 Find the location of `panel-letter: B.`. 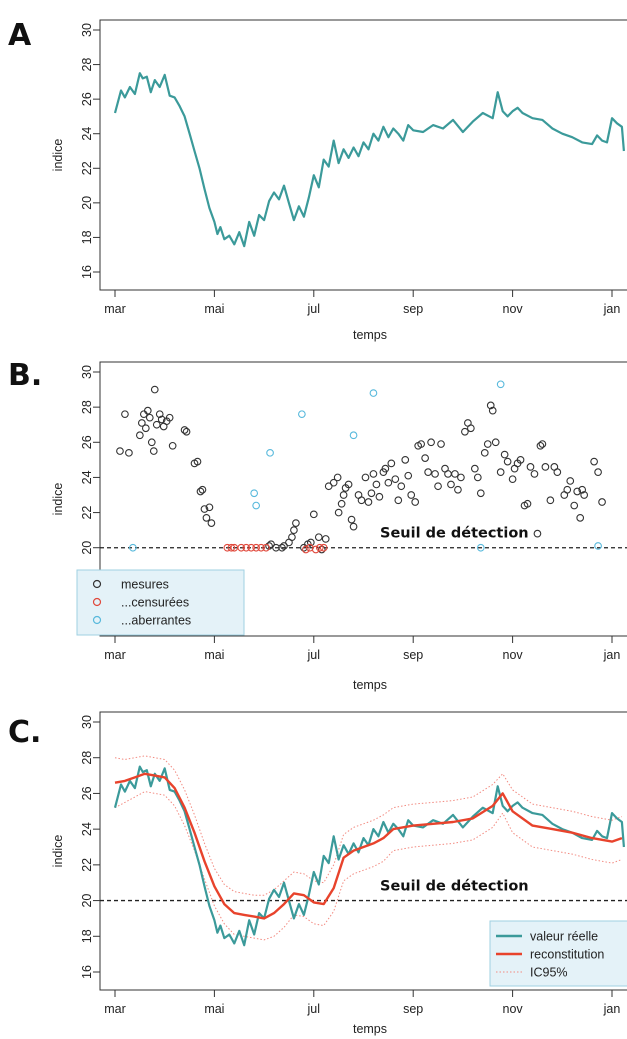

panel-letter: B. is located at coordinates (25, 375).